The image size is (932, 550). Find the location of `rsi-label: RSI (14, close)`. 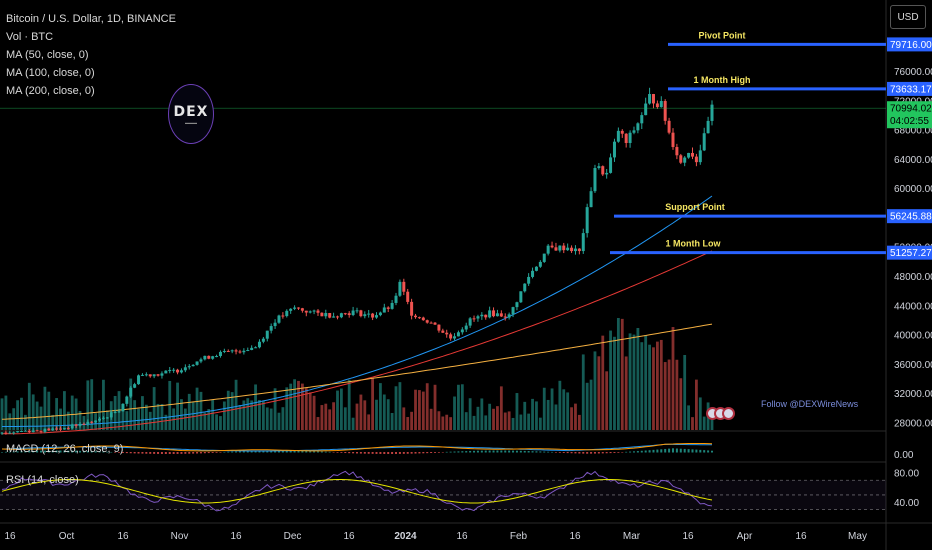

rsi-label: RSI (14, close) is located at coordinates (42, 480).